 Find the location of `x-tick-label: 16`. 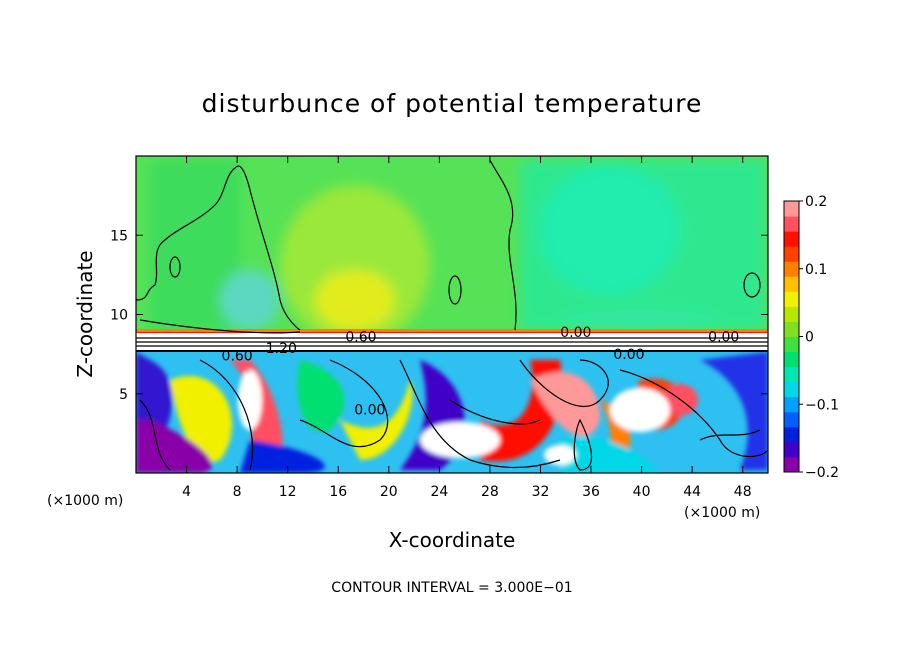

x-tick-label: 16 is located at coordinates (338, 492).